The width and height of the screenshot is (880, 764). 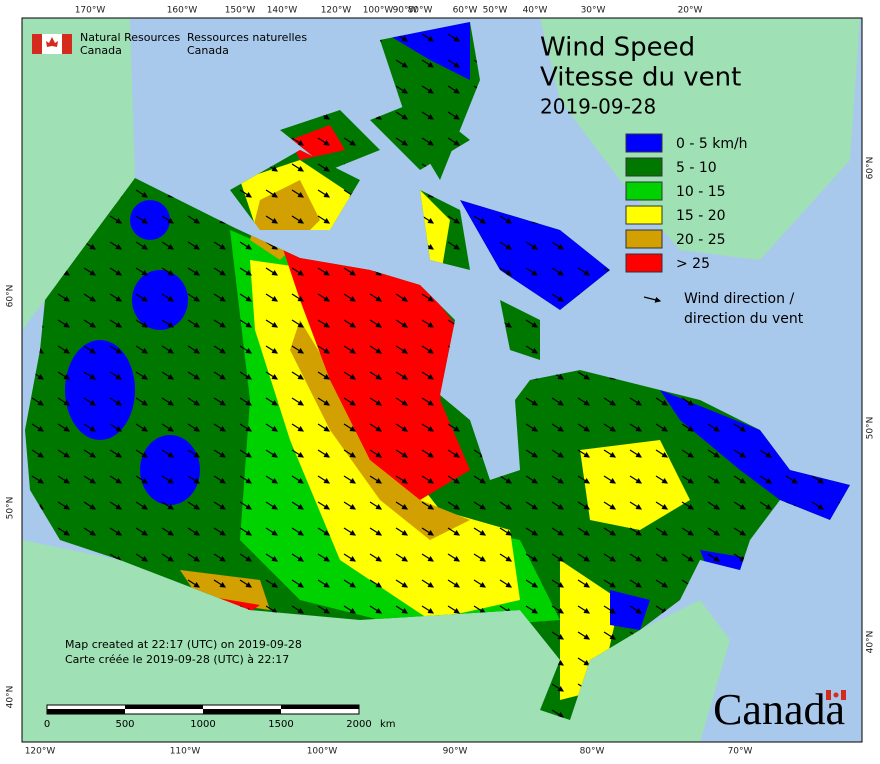 I want to click on scale-label: 2000, so click(x=358, y=724).